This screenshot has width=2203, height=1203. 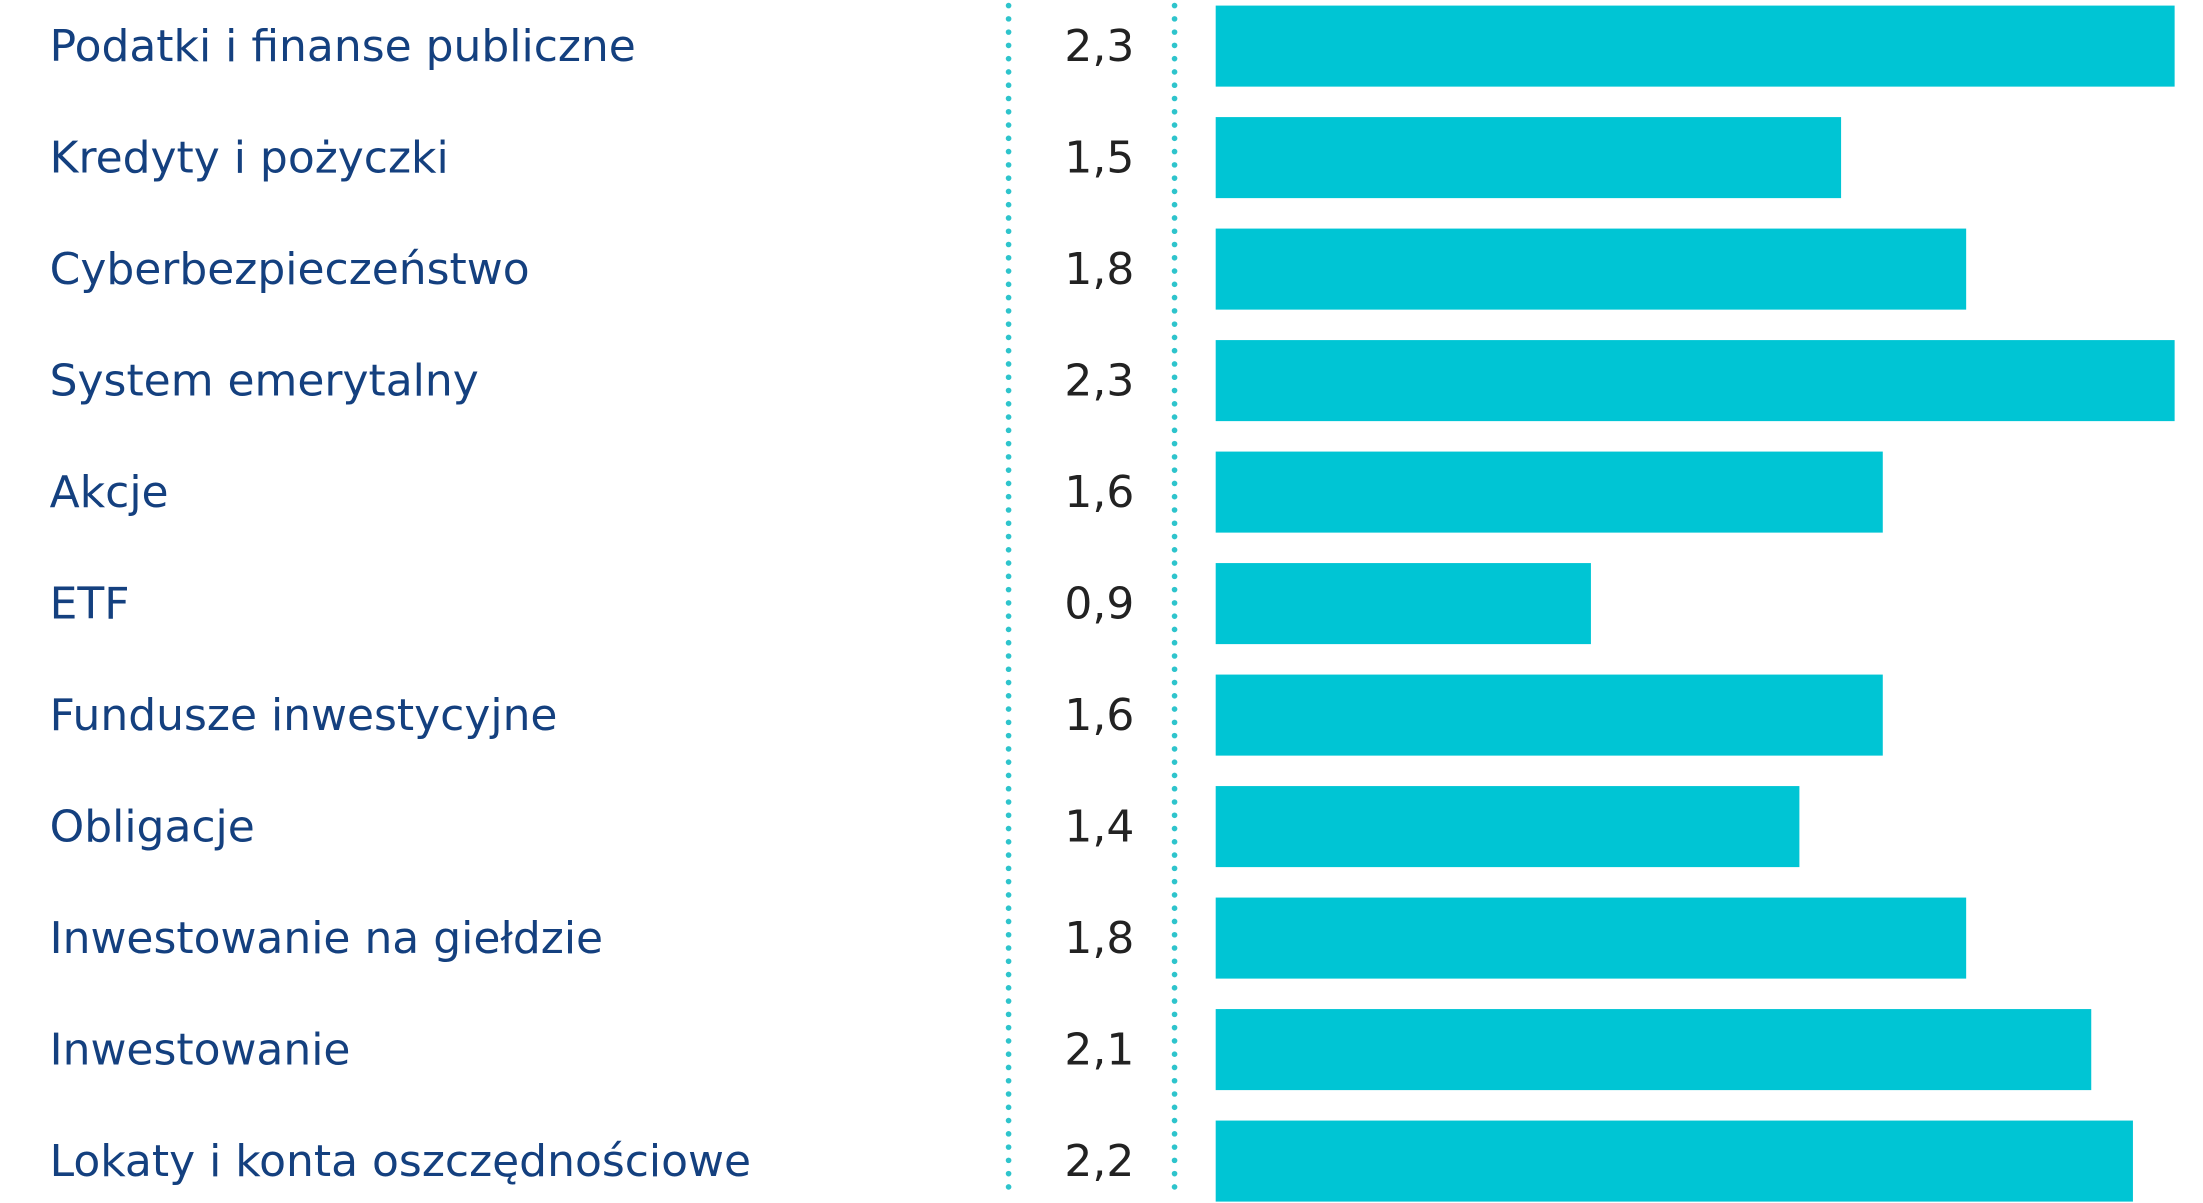 What do you see at coordinates (200, 1050) in the screenshot?
I see `category-label: Inwestowanie` at bounding box center [200, 1050].